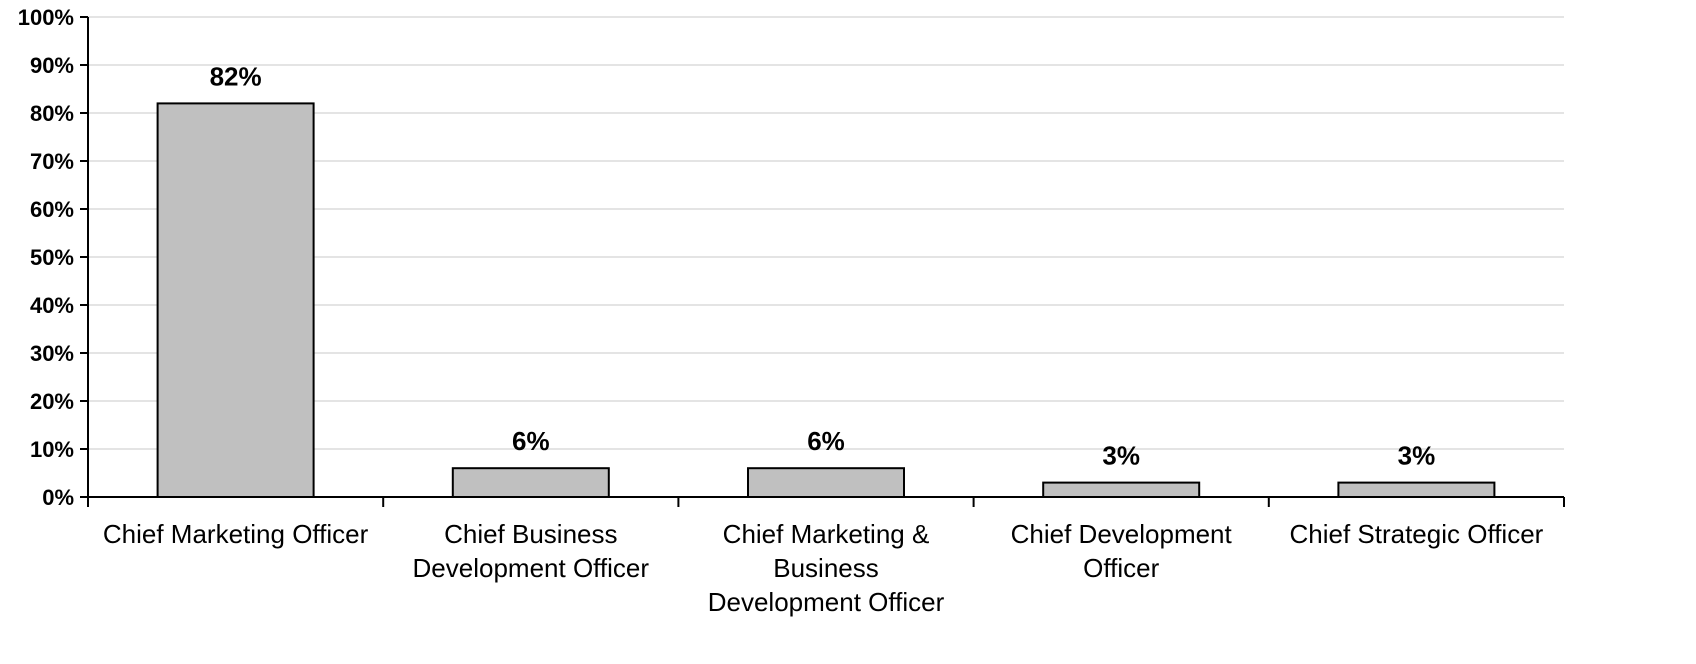 The image size is (1696, 664). What do you see at coordinates (52, 209) in the screenshot?
I see `y-tick-label: 60%` at bounding box center [52, 209].